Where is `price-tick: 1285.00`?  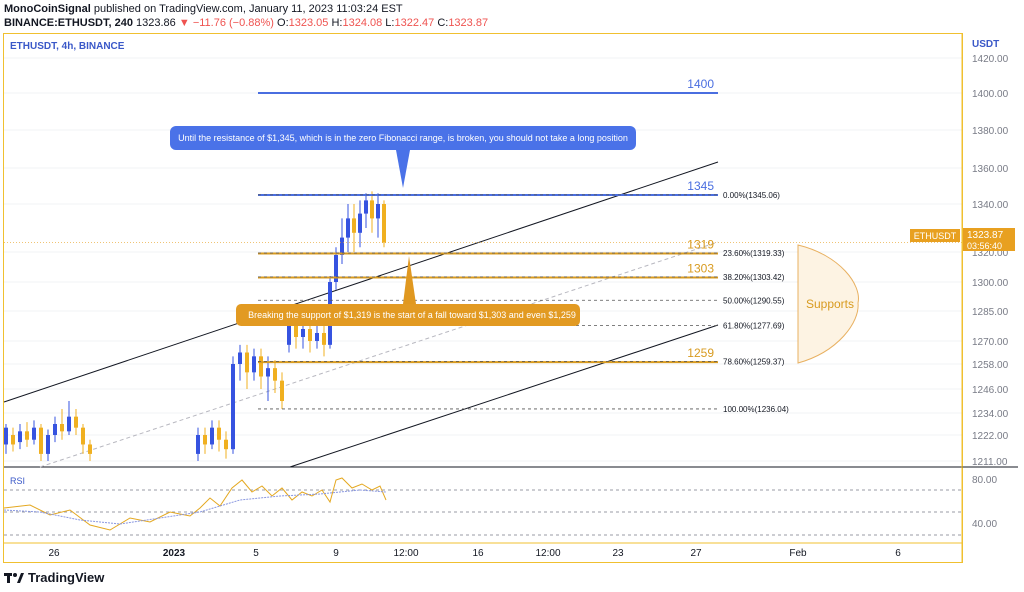
price-tick: 1285.00 is located at coordinates (990, 312).